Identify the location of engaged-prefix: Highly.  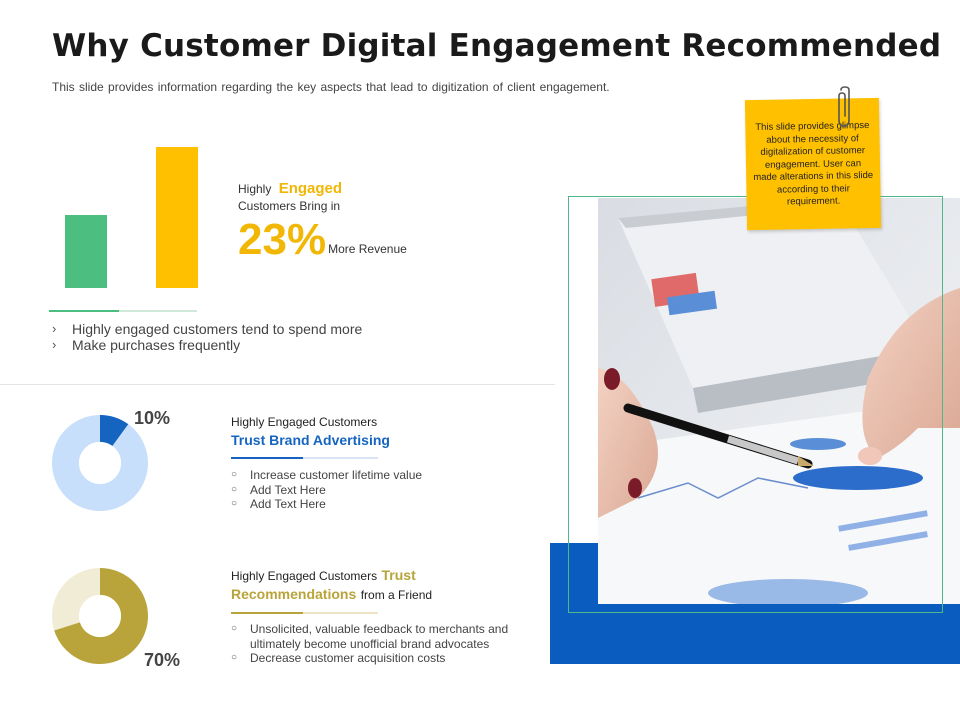
(255, 189).